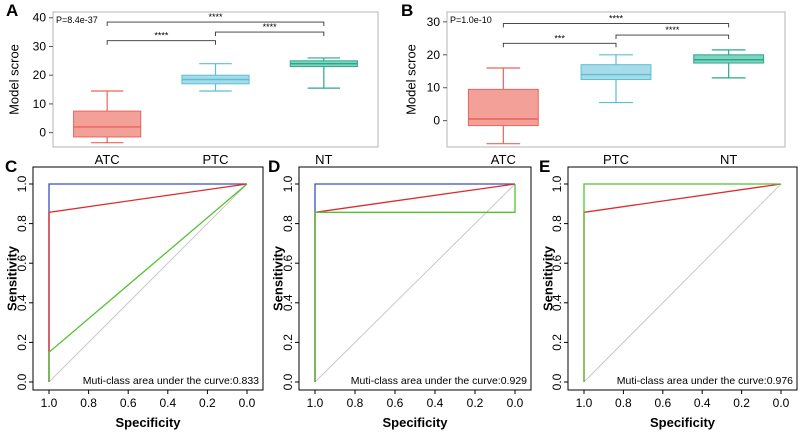 The width and height of the screenshot is (800, 433). I want to click on p-value-label: P=8.4e-37, so click(77, 20).